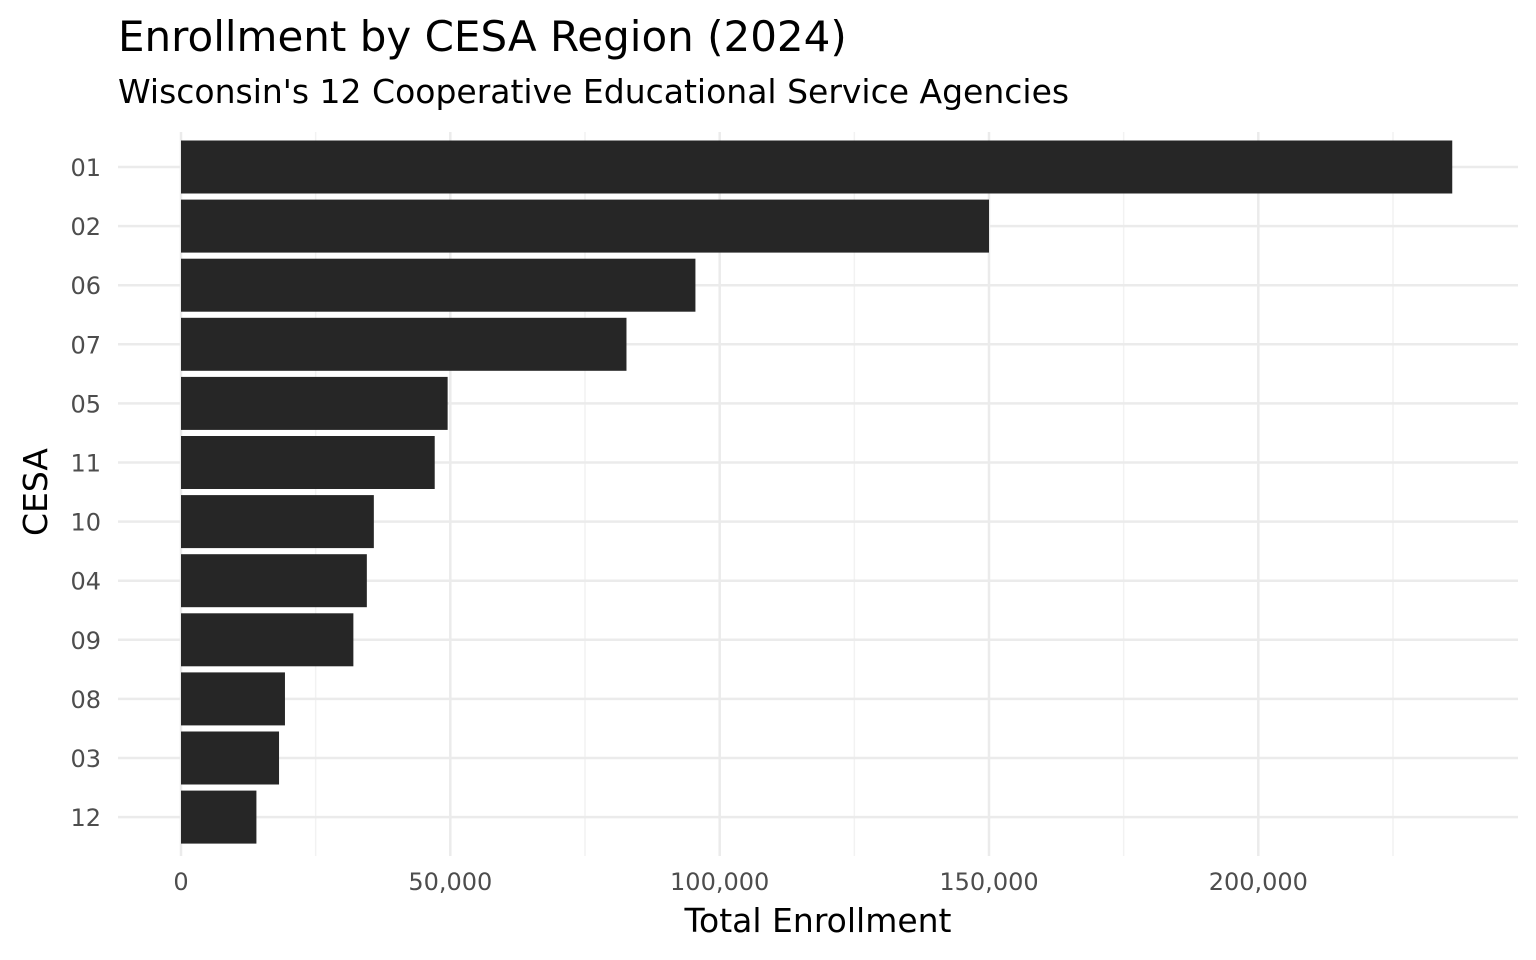  Describe the element at coordinates (719, 882) in the screenshot. I see `x-tick-label: 100,000` at that location.